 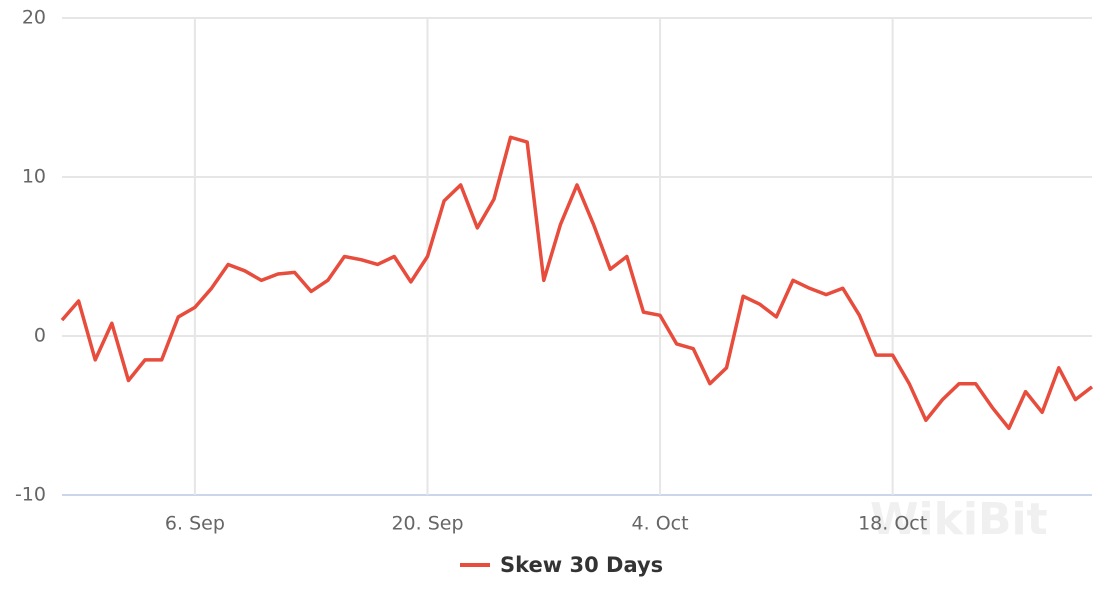 What do you see at coordinates (892, 524) in the screenshot?
I see `x-tick-label: 18. Oct` at bounding box center [892, 524].